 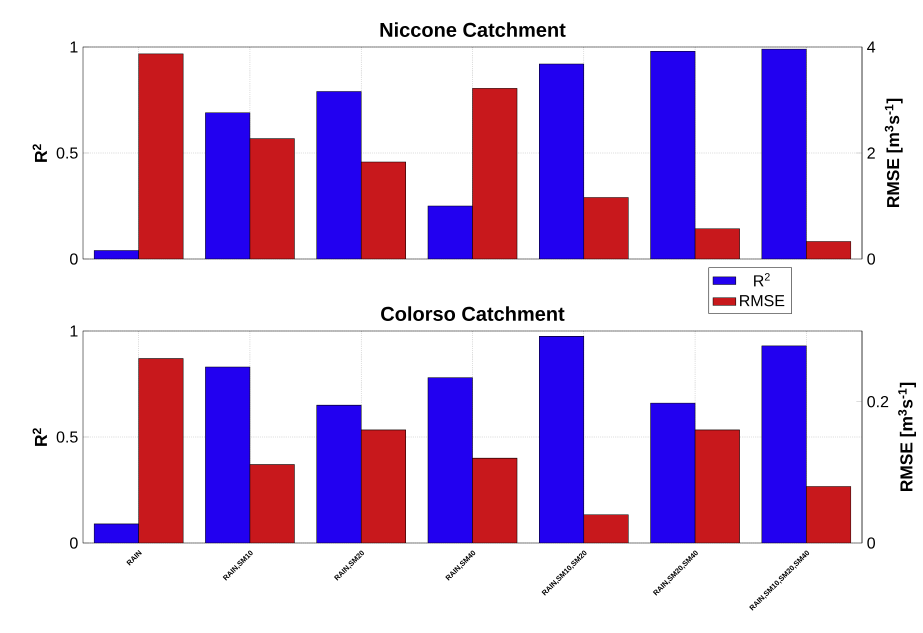 What do you see at coordinates (877, 402) in the screenshot?
I see `y2-tick-label: 0.2` at bounding box center [877, 402].